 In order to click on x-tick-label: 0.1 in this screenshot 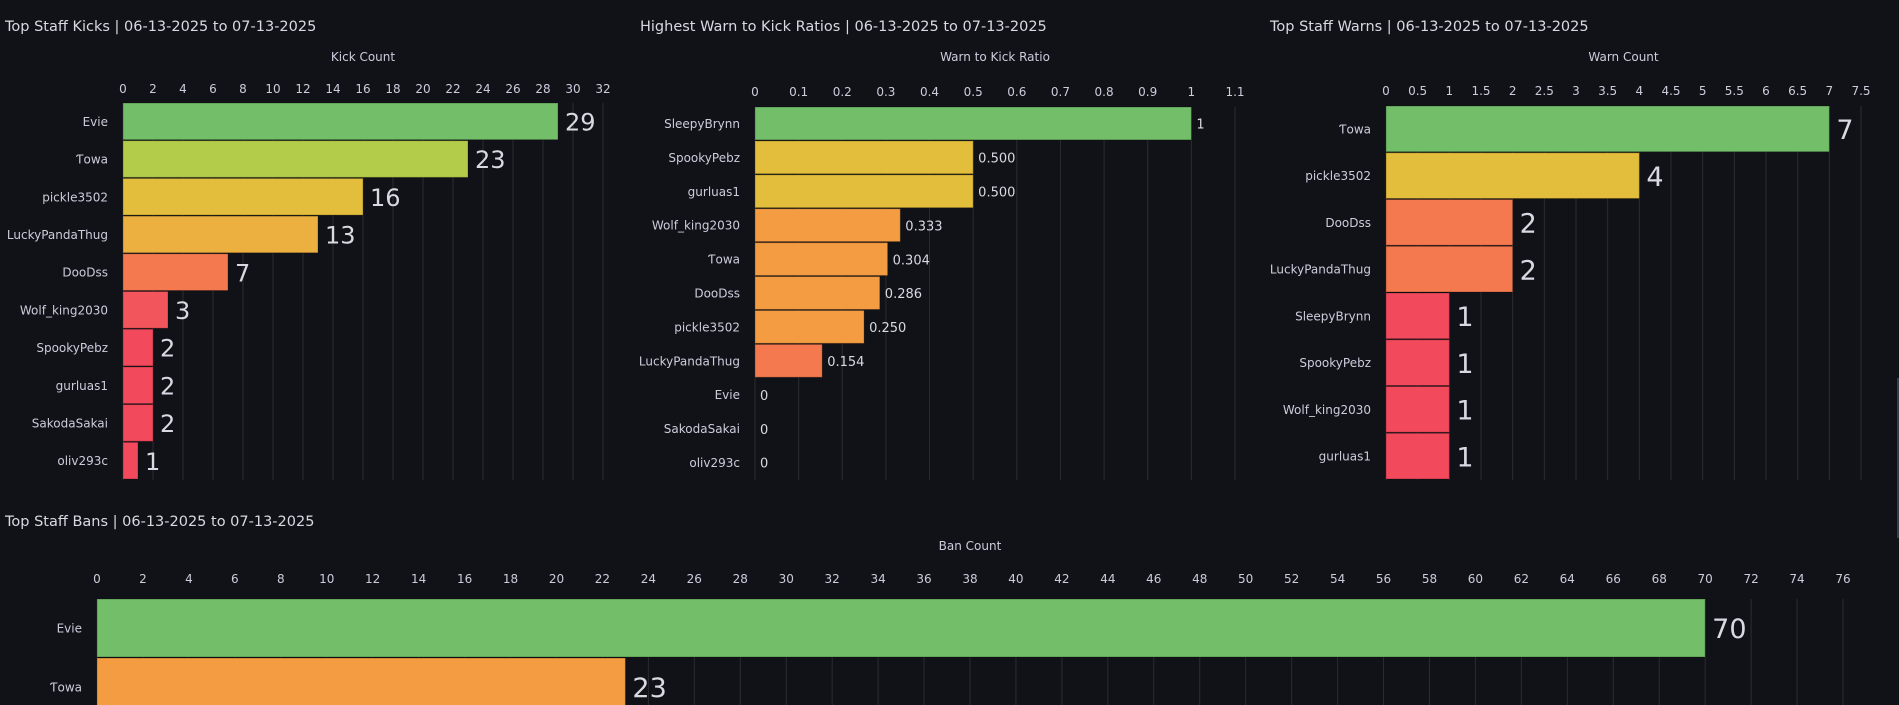, I will do `click(798, 92)`.